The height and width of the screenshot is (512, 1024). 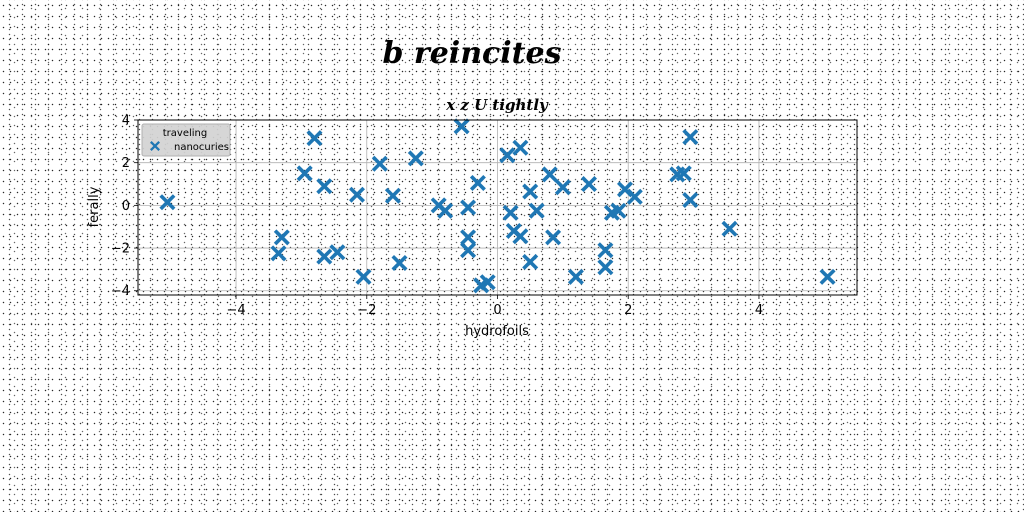 I want to click on x-tick-label: 0, so click(x=497, y=310).